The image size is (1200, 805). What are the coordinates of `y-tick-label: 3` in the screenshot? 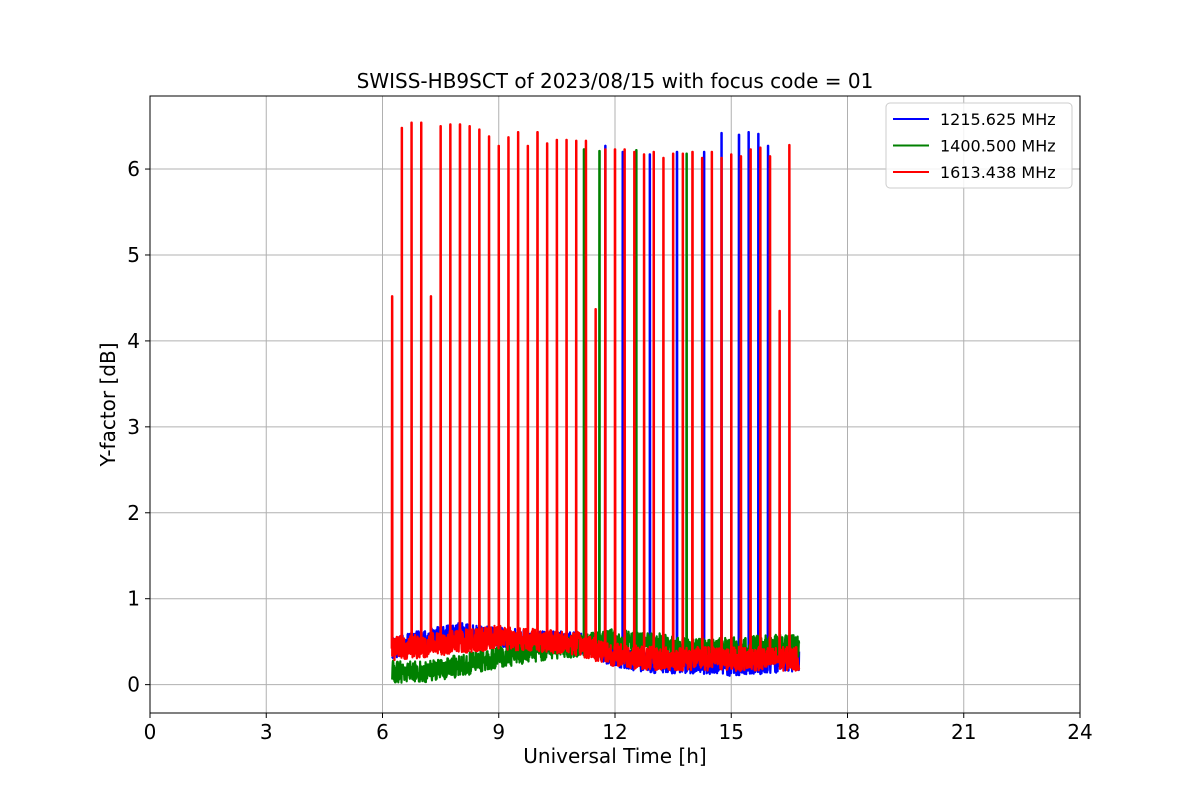 It's located at (133, 427).